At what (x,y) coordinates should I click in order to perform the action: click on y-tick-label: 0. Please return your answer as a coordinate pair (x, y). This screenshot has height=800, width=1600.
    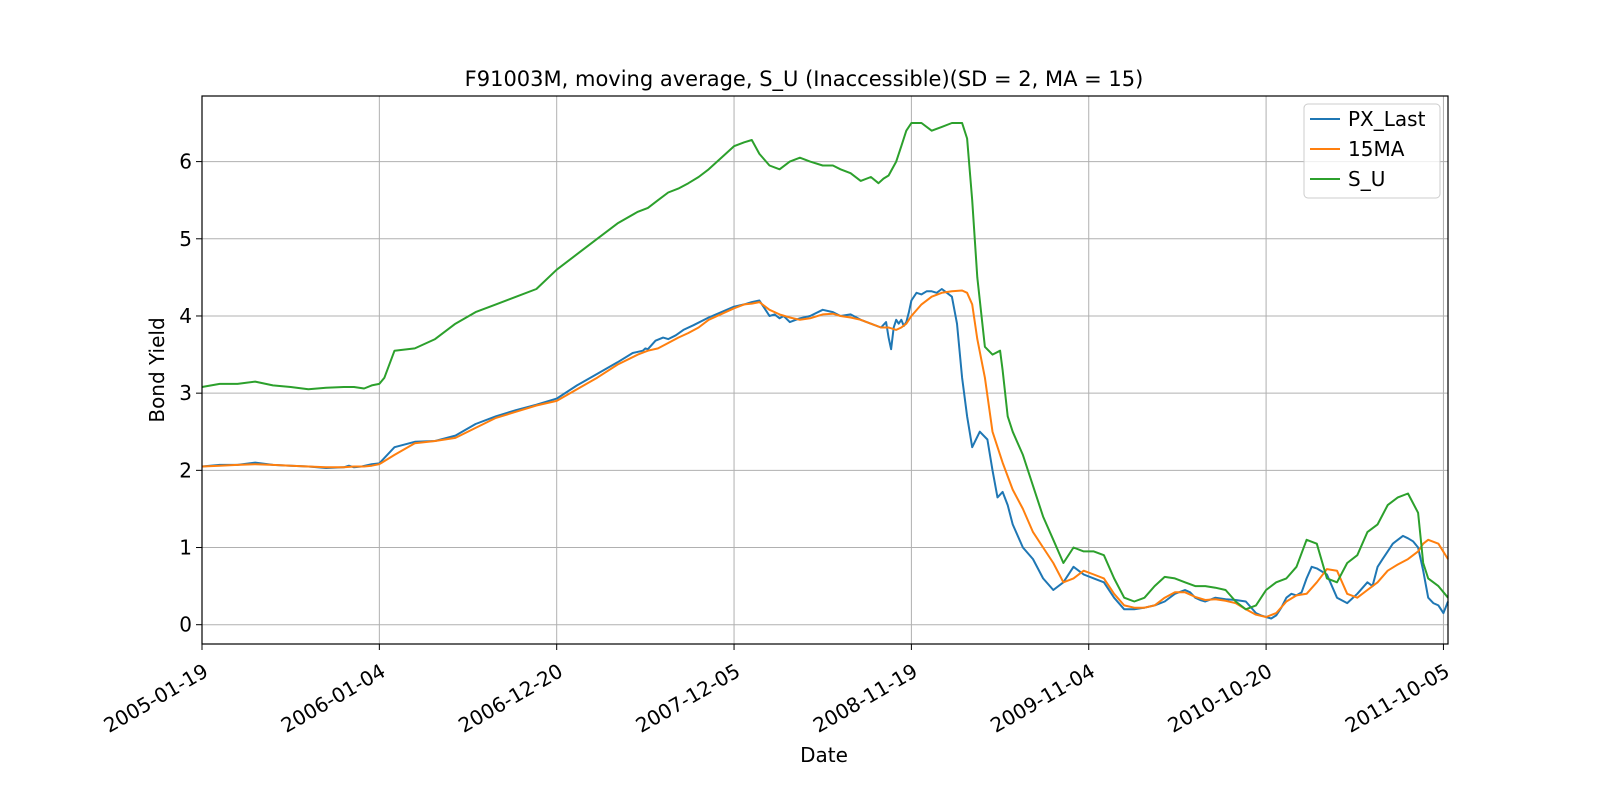
    Looking at the image, I should click on (185, 625).